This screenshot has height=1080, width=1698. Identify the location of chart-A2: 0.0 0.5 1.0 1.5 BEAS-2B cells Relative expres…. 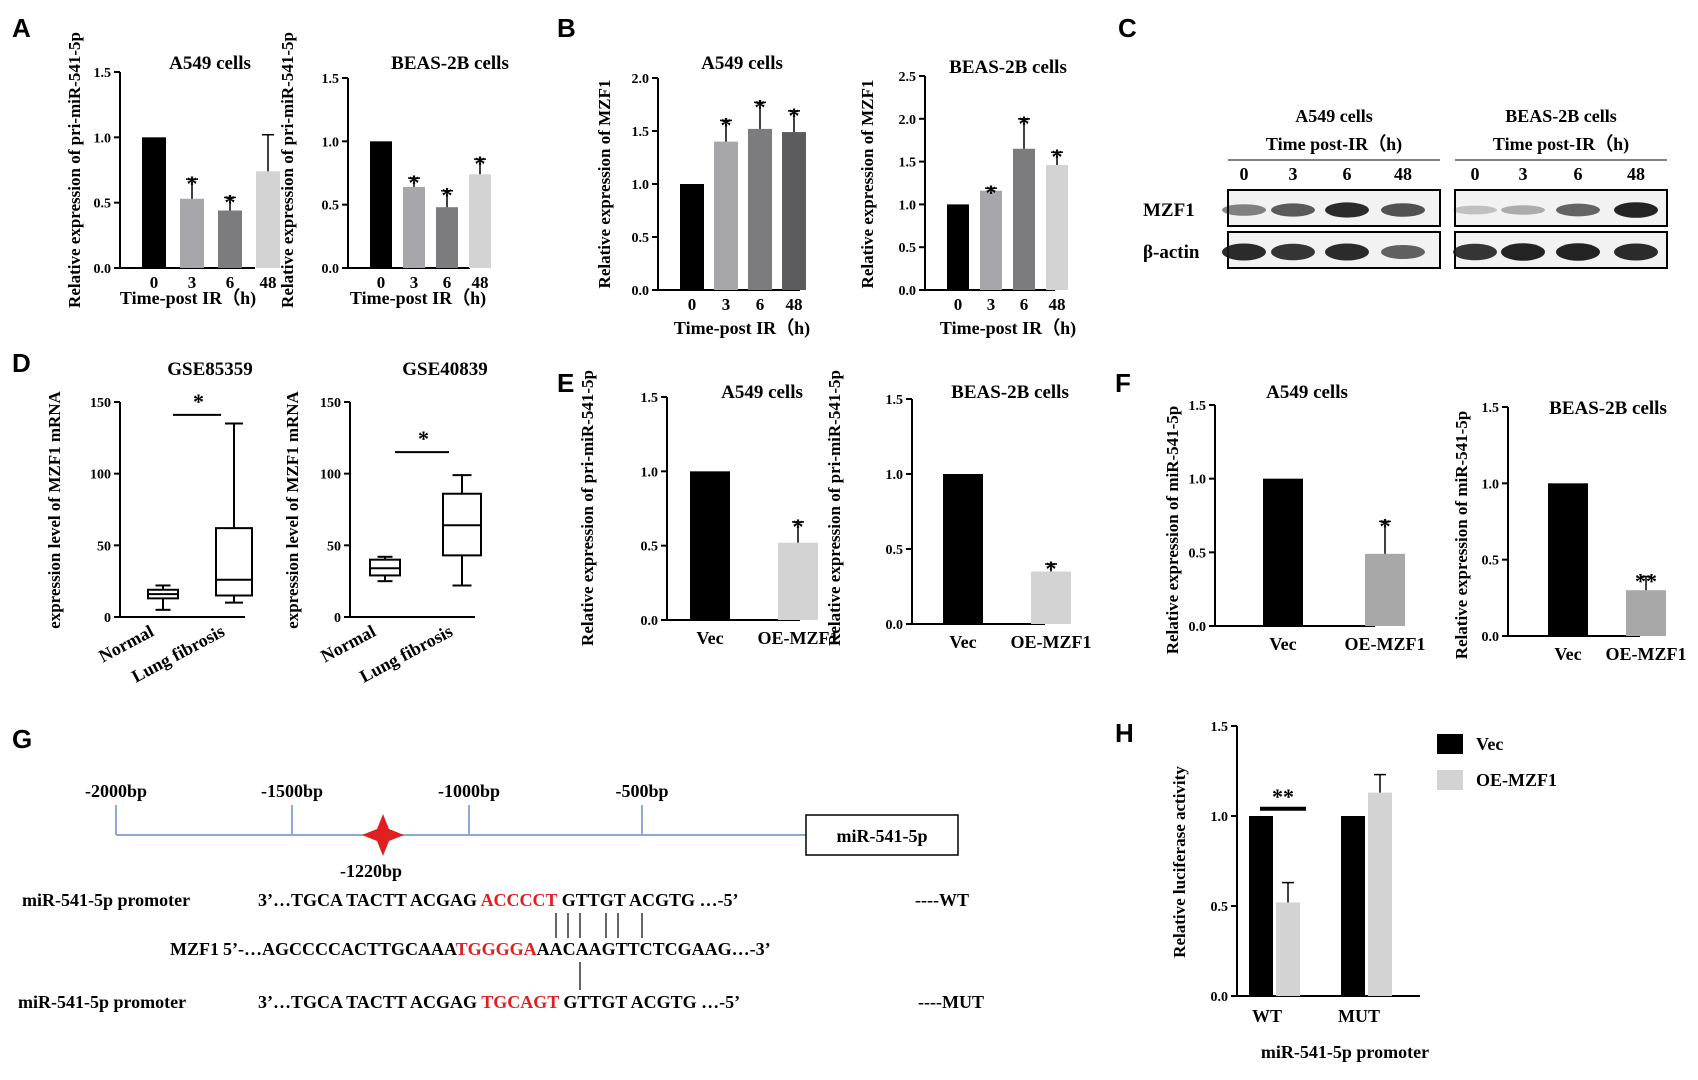
(393, 170).